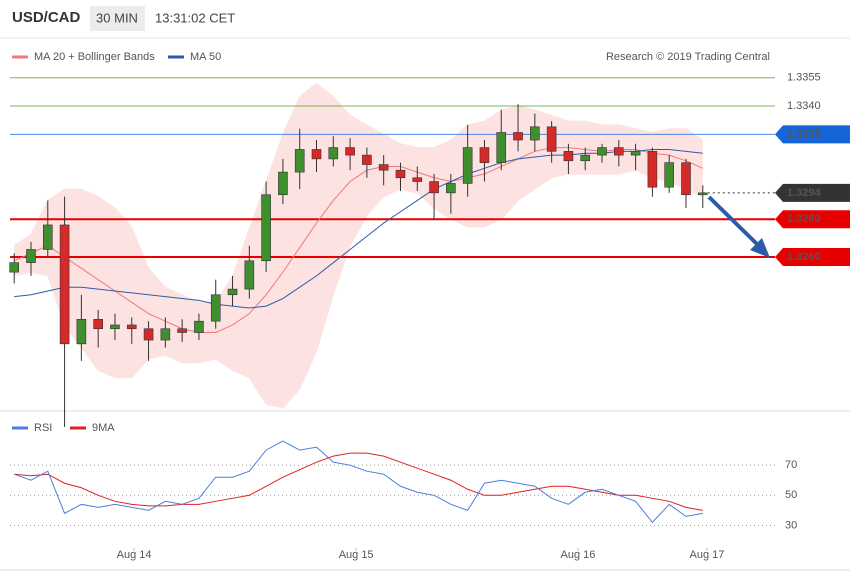 The width and height of the screenshot is (850, 576). Describe the element at coordinates (707, 555) in the screenshot. I see `x-tick-label: Aug 17` at that location.